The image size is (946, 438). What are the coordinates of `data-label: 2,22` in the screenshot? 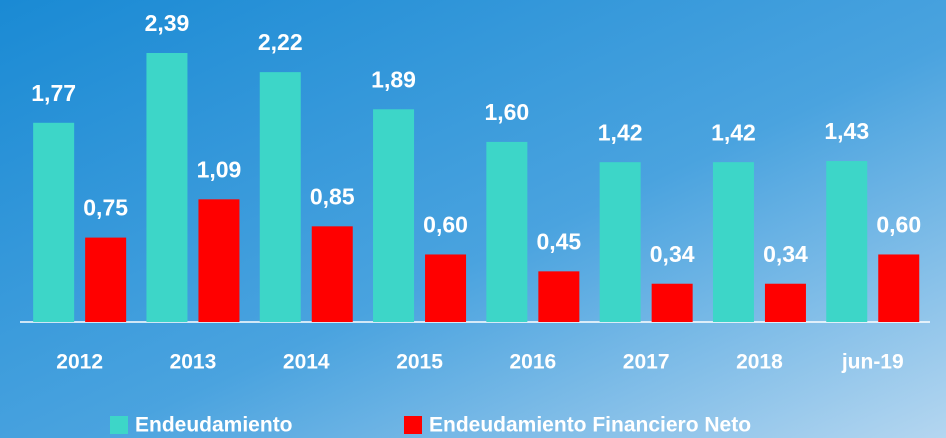 It's located at (280, 42).